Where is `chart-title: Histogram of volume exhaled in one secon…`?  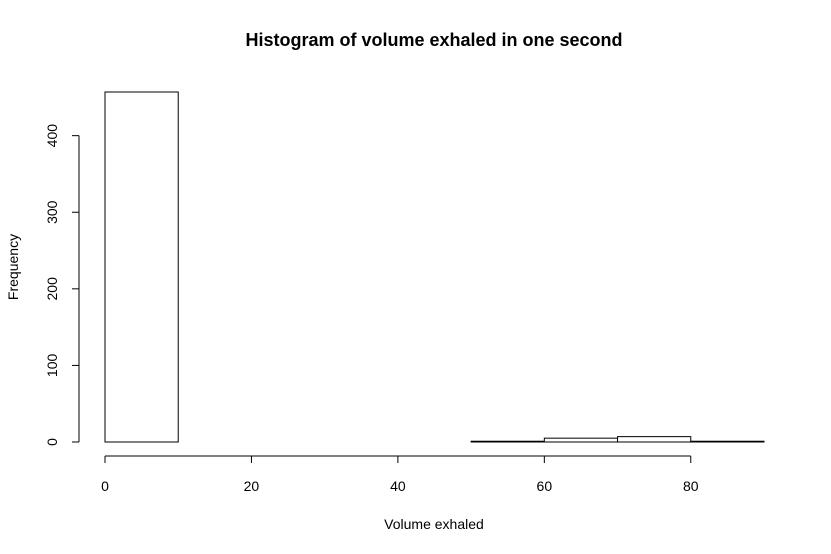
chart-title: Histogram of volume exhaled in one secon… is located at coordinates (433, 40).